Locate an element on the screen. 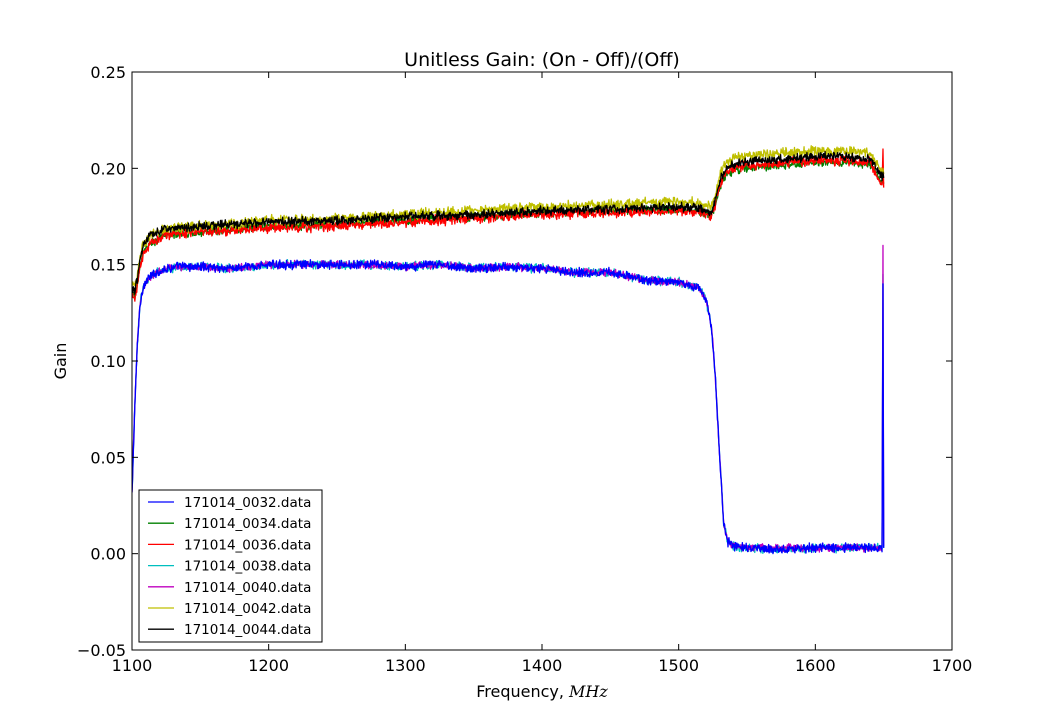  x-tick-label: 1500 is located at coordinates (678, 665).